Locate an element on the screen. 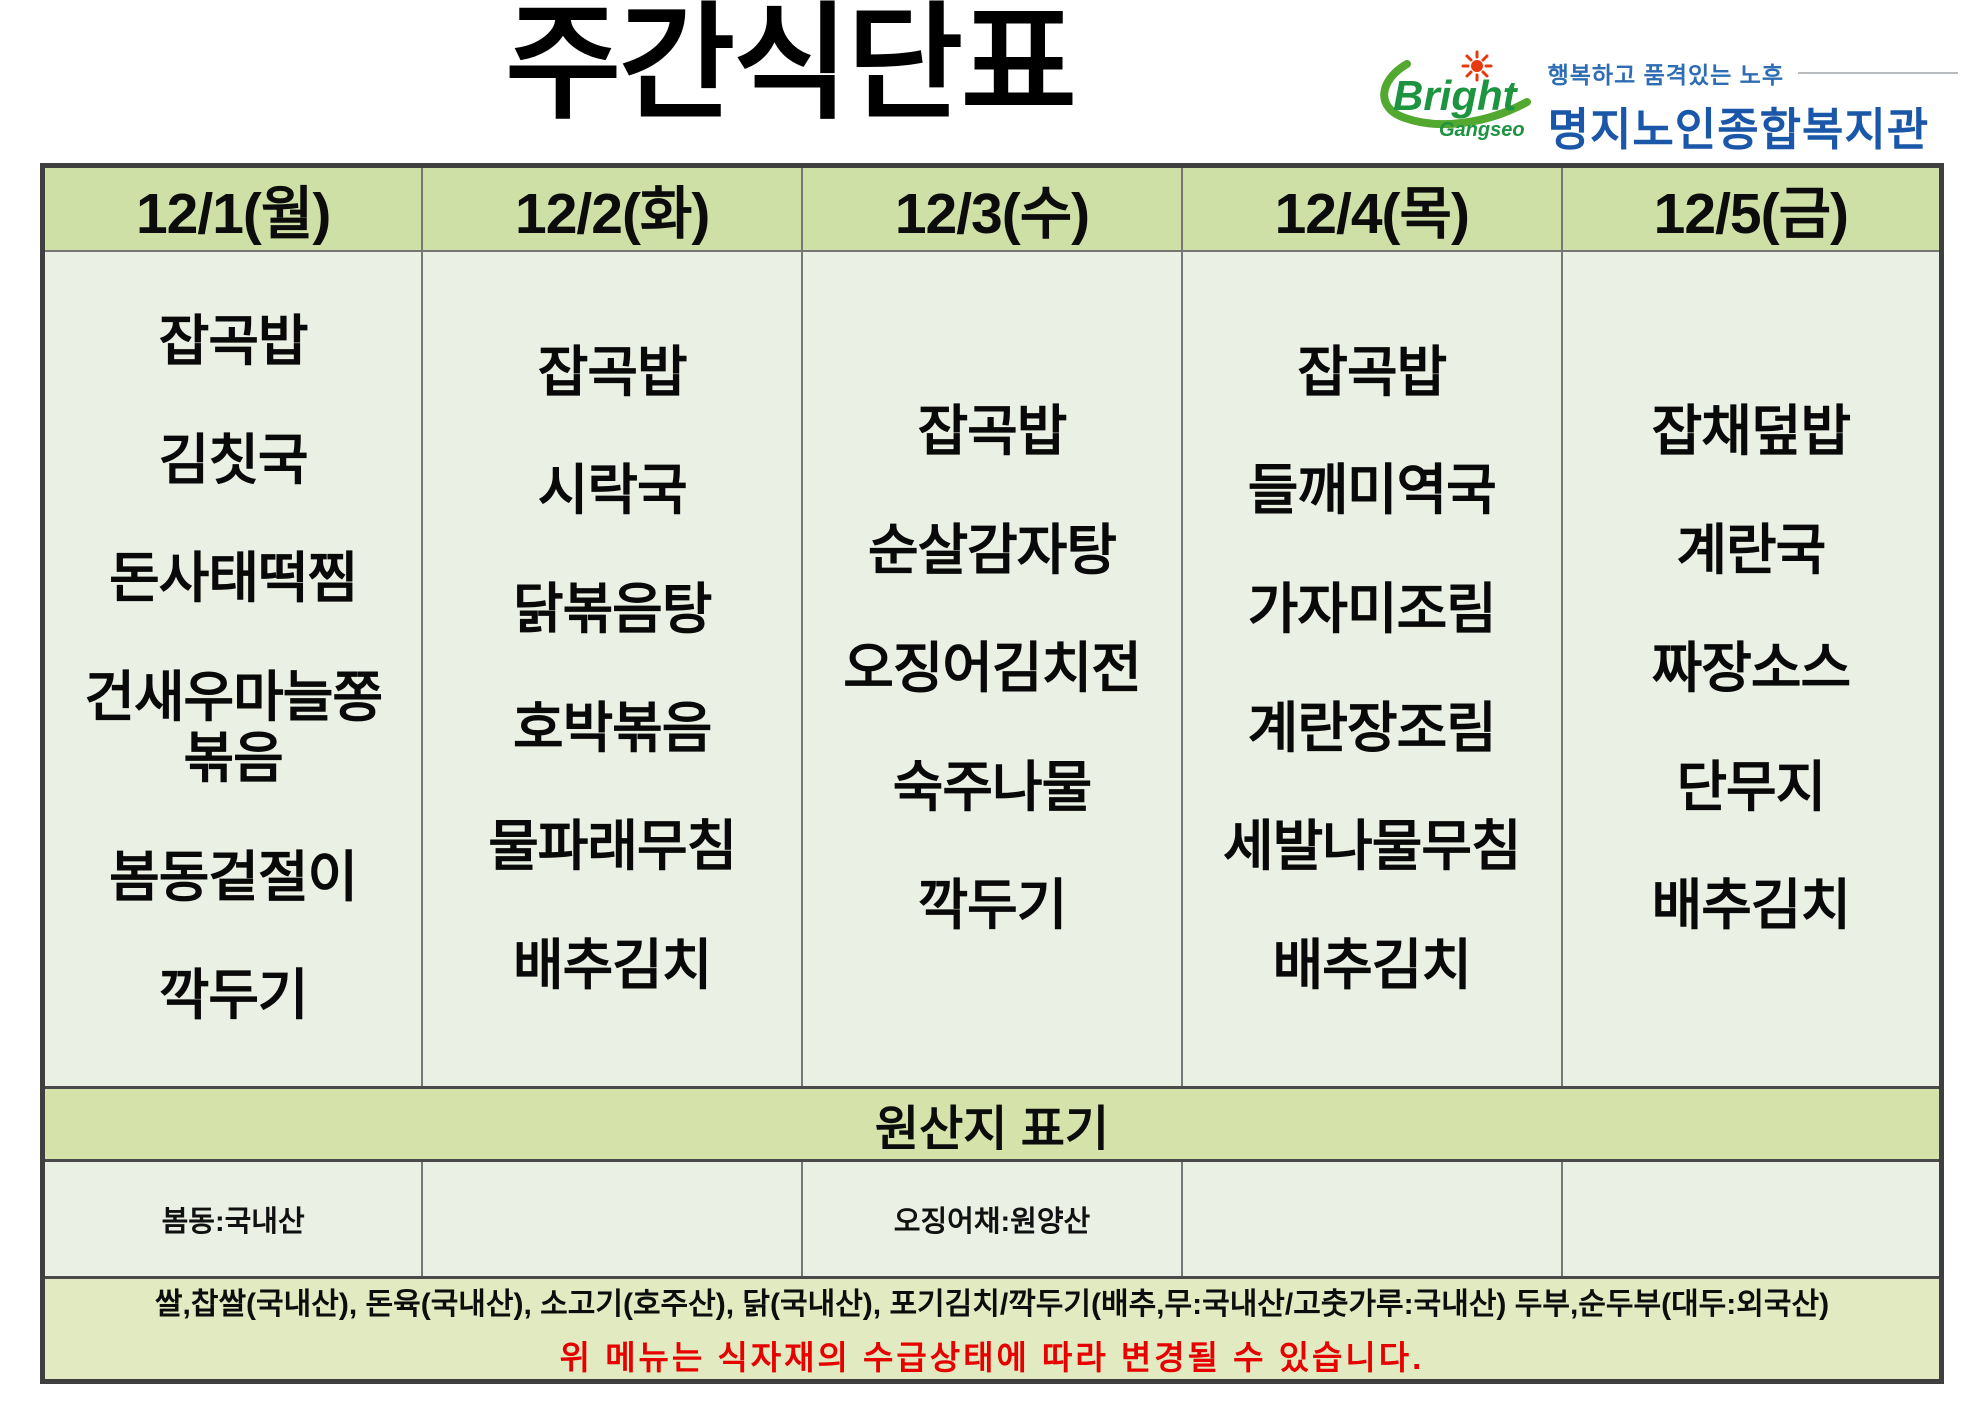 The width and height of the screenshot is (1984, 1403). menu-item: 시락국 is located at coordinates (612, 490).